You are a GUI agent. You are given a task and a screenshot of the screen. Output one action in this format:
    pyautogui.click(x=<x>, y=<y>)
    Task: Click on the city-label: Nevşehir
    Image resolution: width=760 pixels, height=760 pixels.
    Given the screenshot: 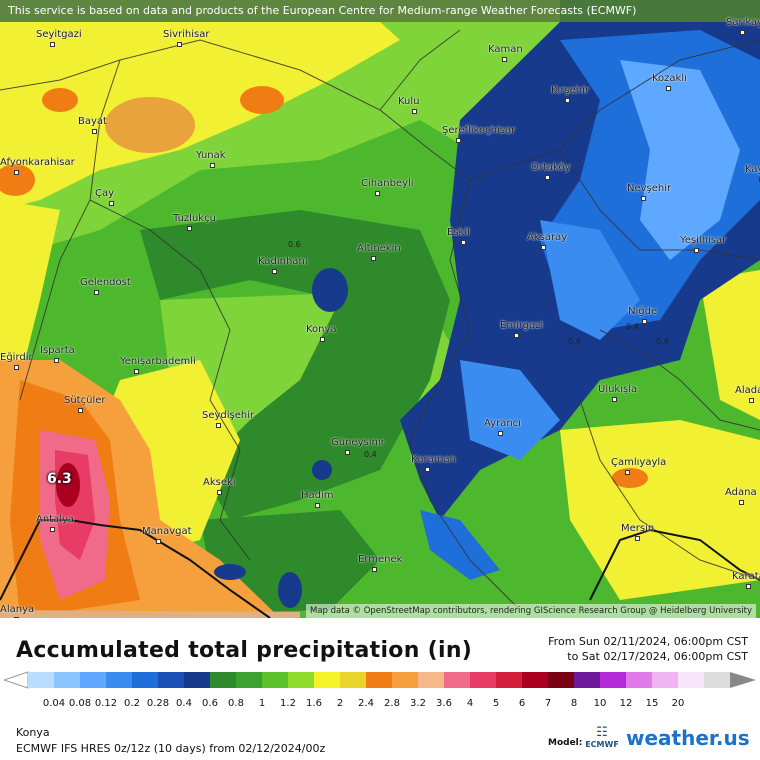 What is the action you would take?
    pyautogui.click(x=649, y=188)
    